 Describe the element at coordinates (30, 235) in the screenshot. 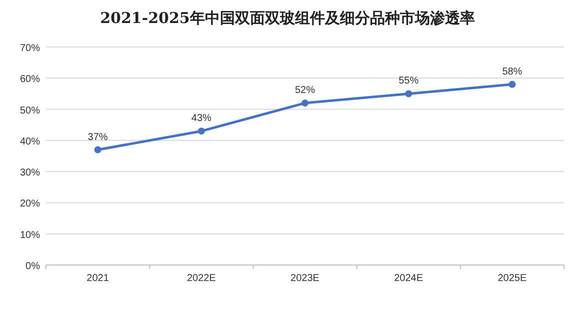

I see `y-tick-label: 10%` at that location.